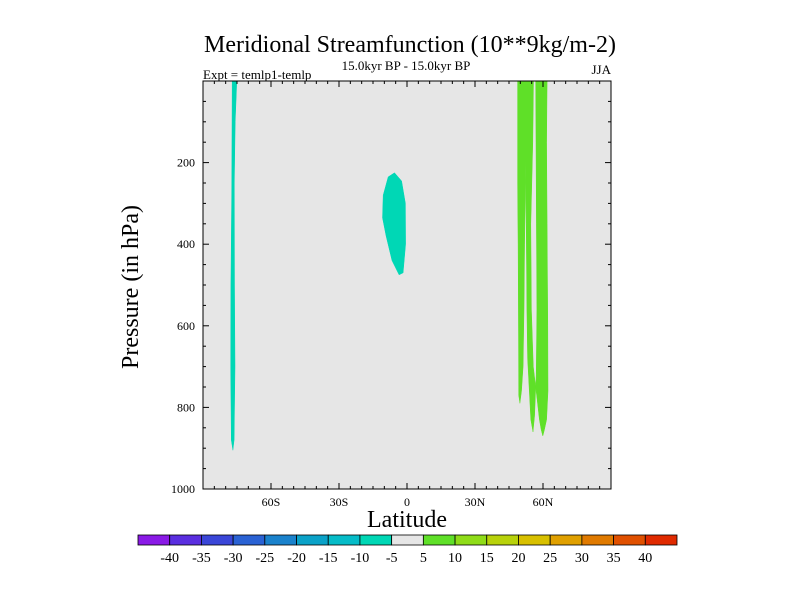 This screenshot has width=800, height=600. What do you see at coordinates (394, 224) in the screenshot?
I see `equatorial-upper-cell` at bounding box center [394, 224].